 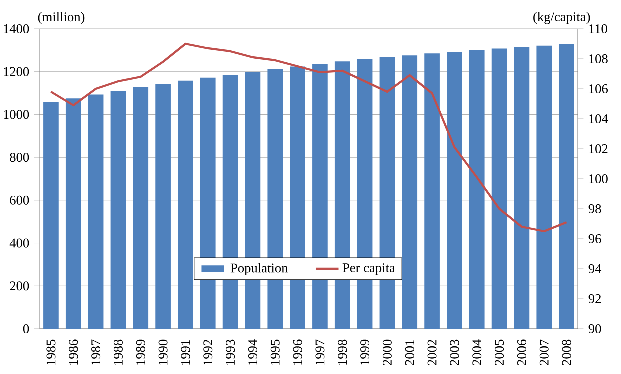 What do you see at coordinates (96, 352) in the screenshot?
I see `x-tick-label: 1987` at bounding box center [96, 352].